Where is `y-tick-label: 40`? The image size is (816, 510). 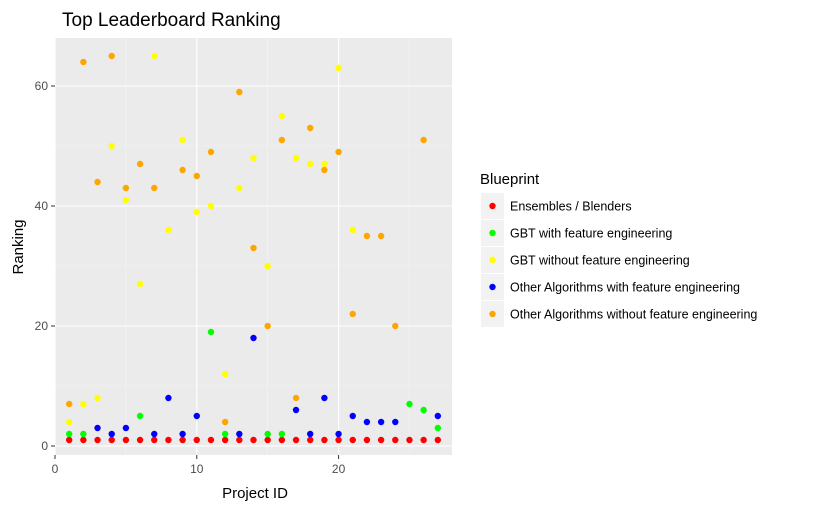 y-tick-label: 40 is located at coordinates (42, 206).